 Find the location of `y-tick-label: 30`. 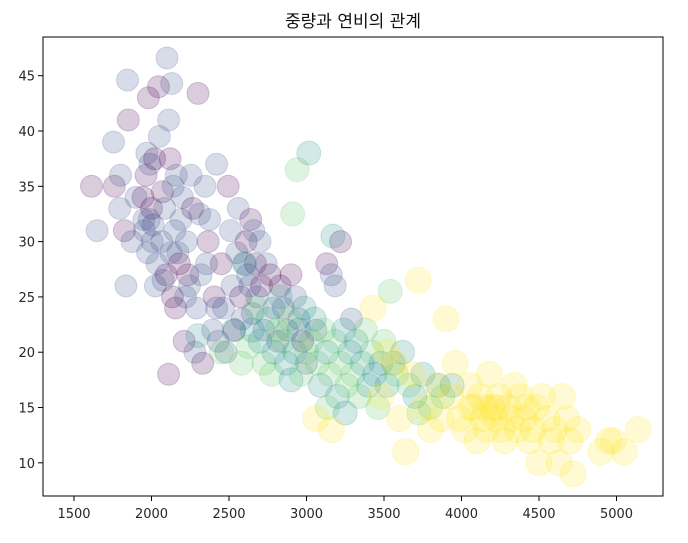

y-tick-label: 30 is located at coordinates (26, 243).